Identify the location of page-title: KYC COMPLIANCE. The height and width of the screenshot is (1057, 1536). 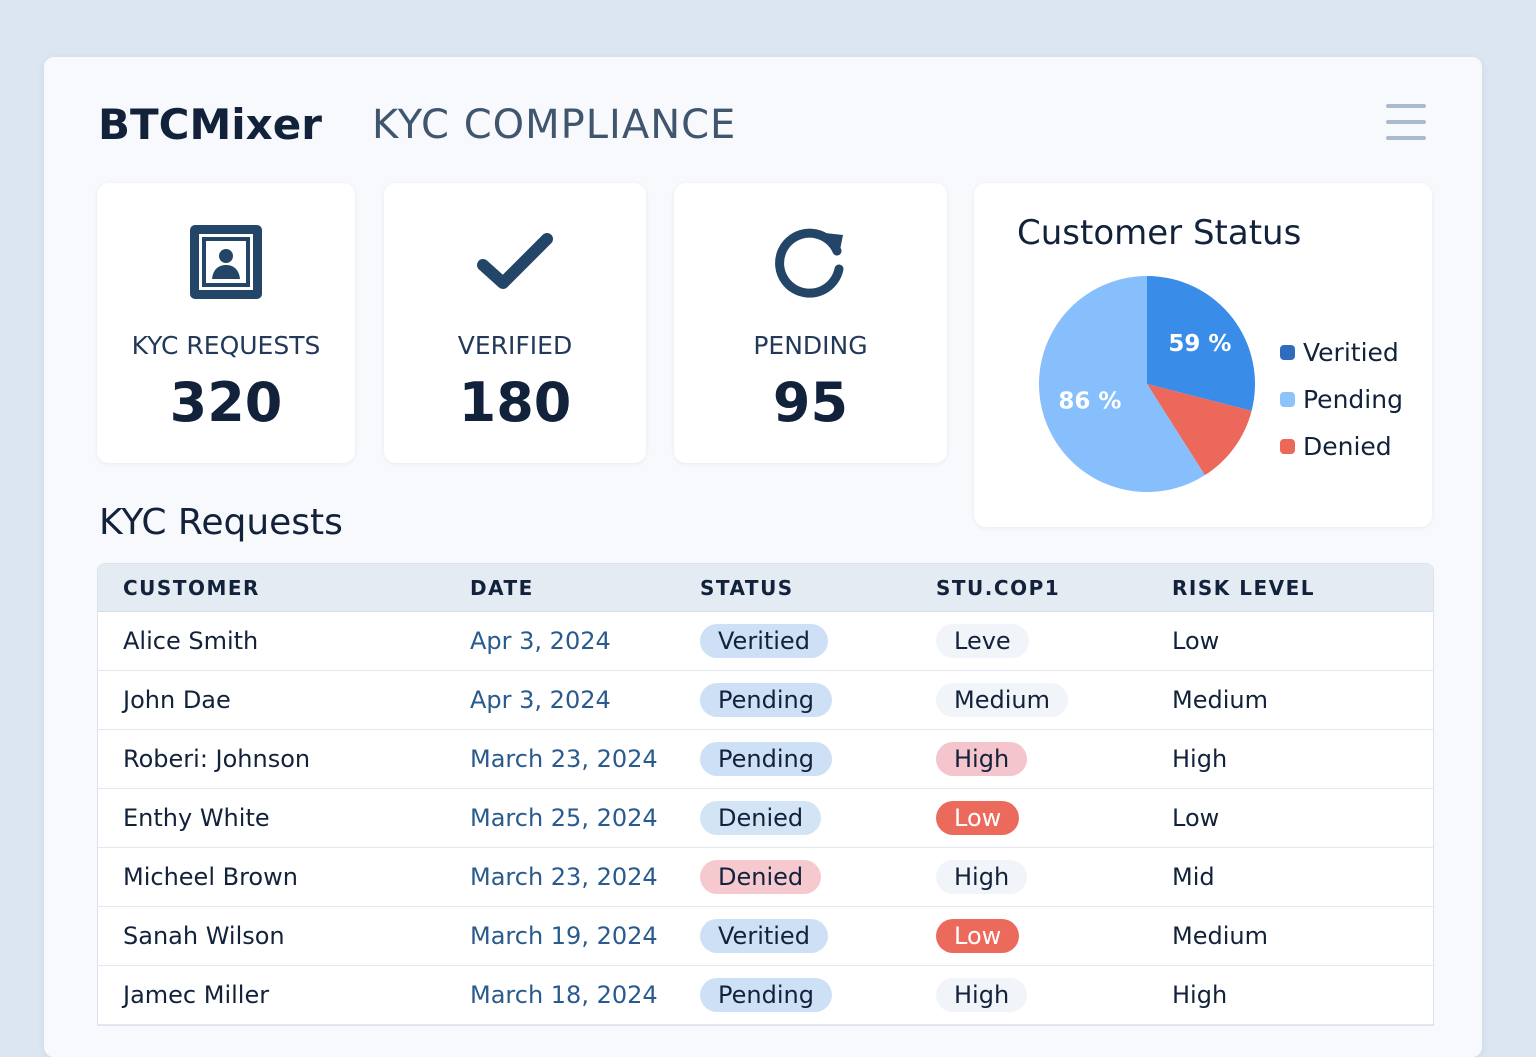
(554, 125).